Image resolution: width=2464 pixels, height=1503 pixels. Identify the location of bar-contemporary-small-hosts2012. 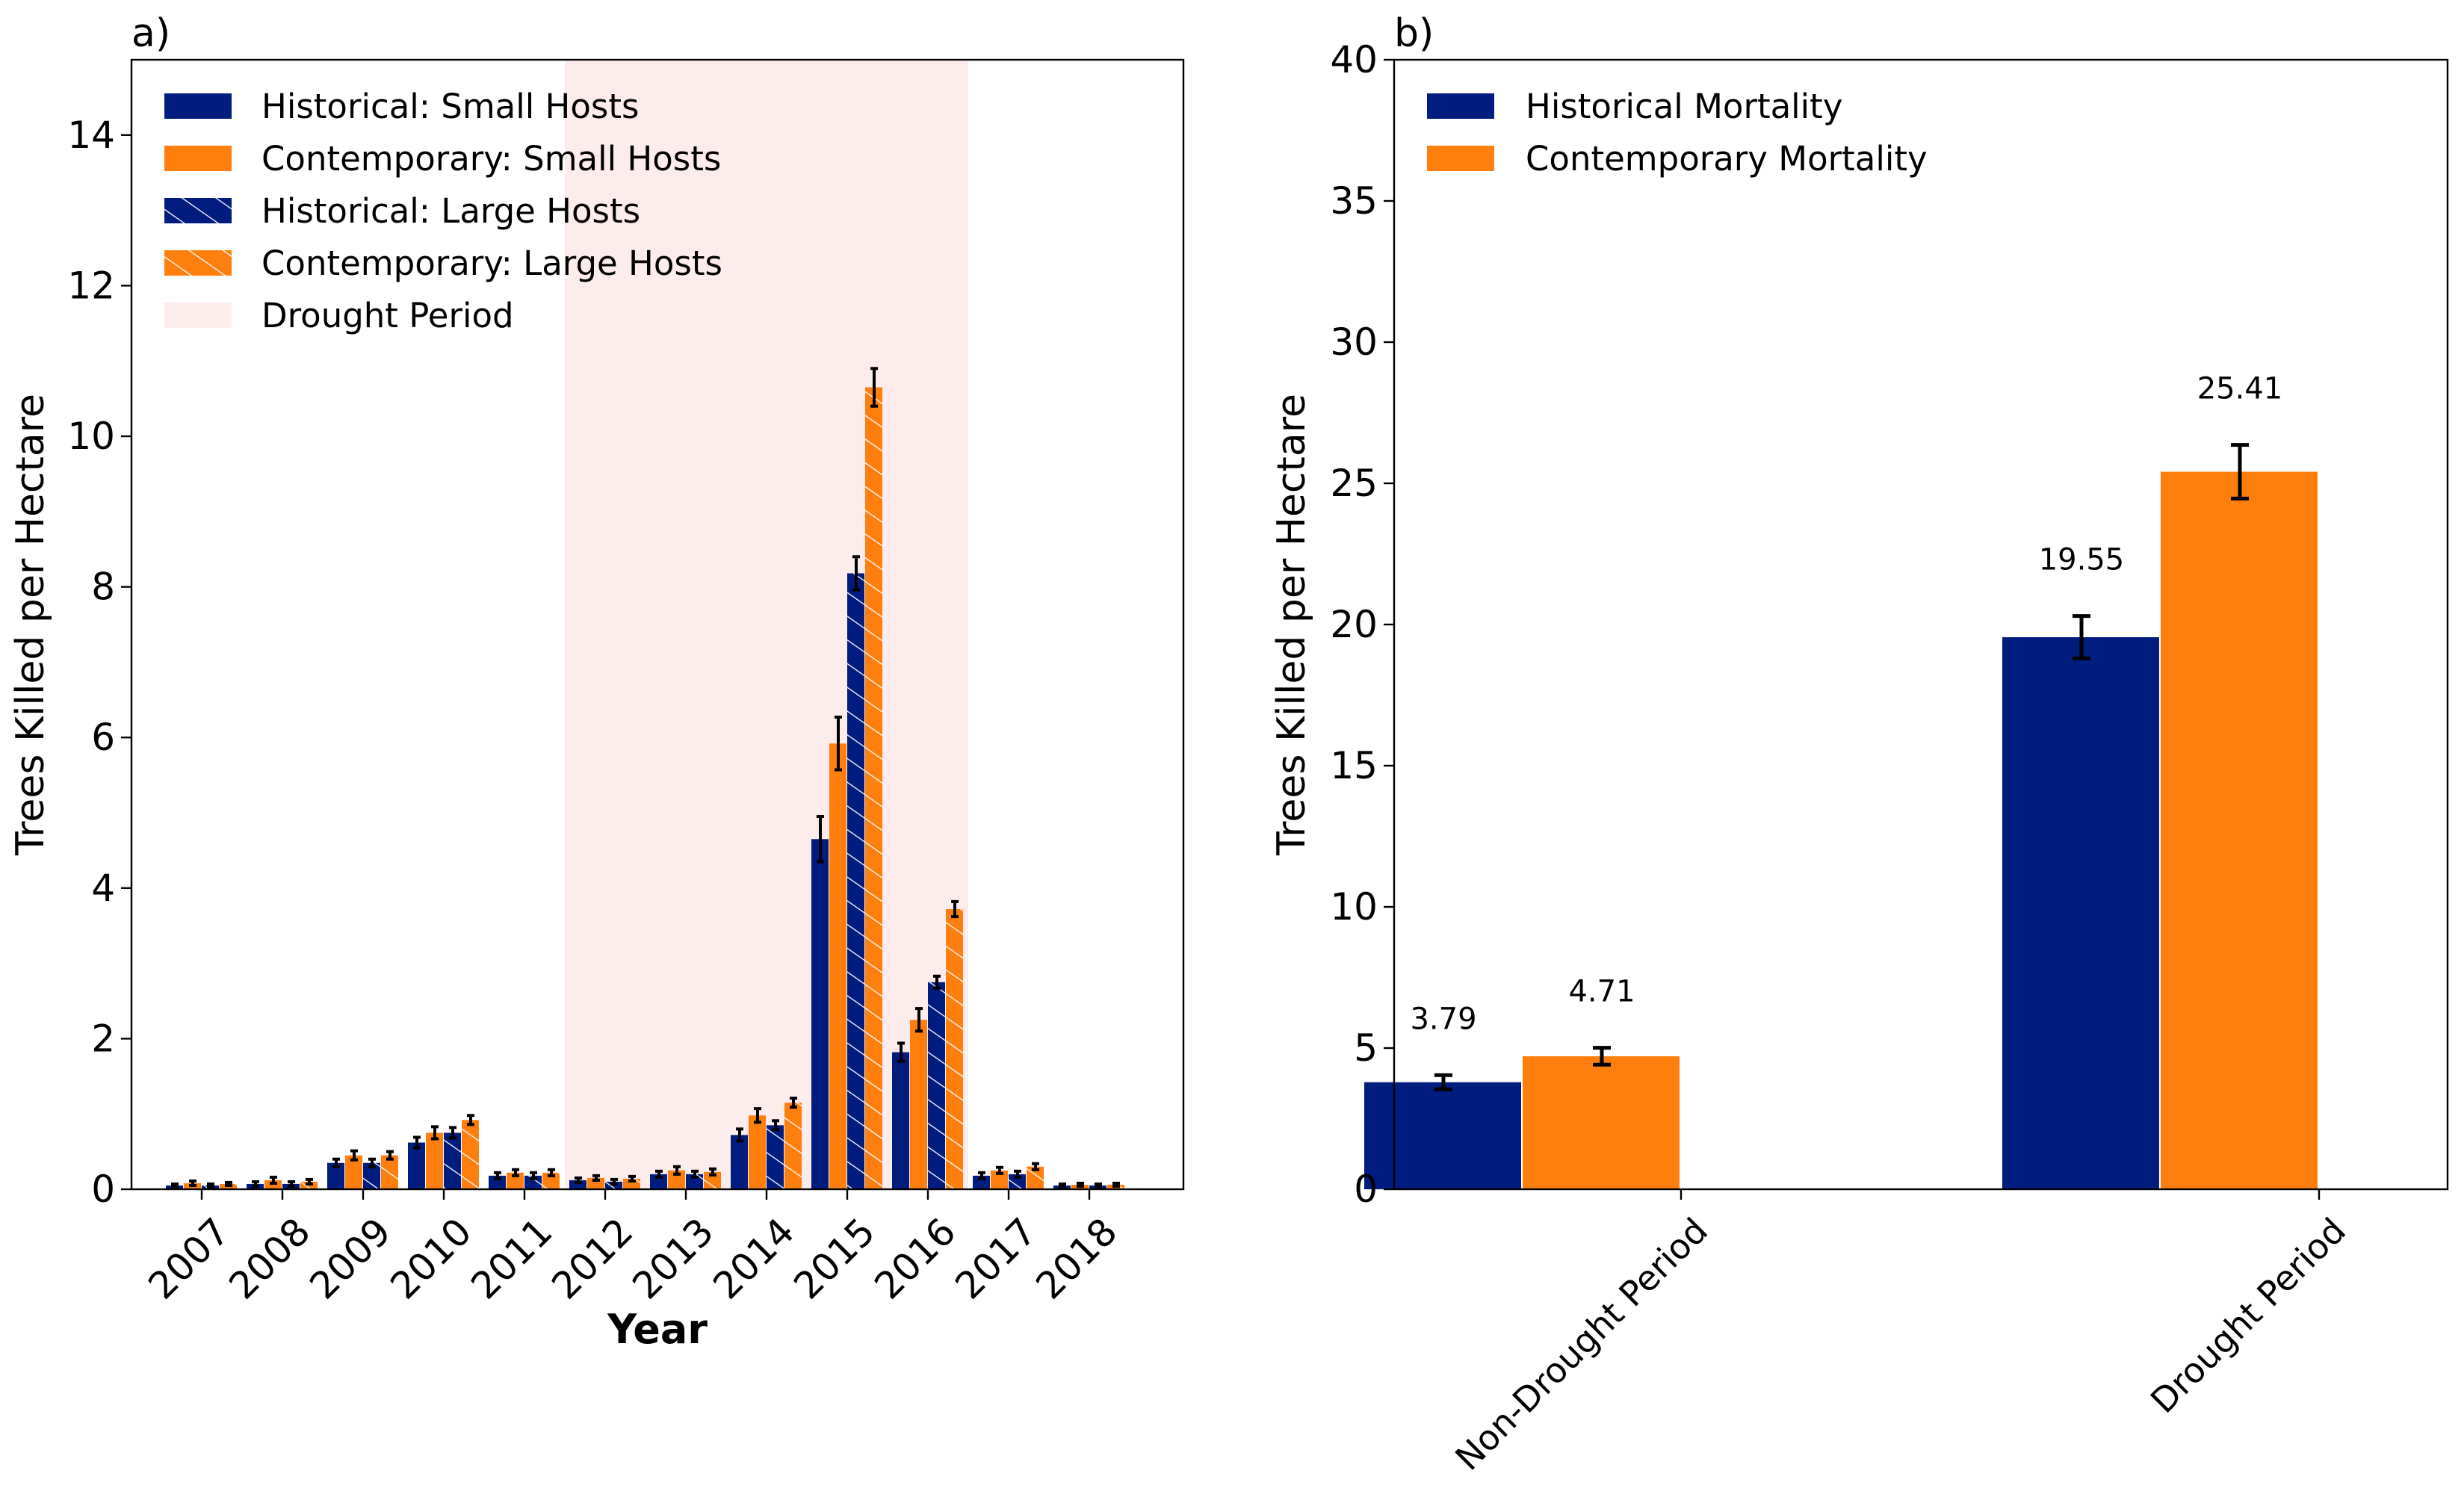
(595, 1183).